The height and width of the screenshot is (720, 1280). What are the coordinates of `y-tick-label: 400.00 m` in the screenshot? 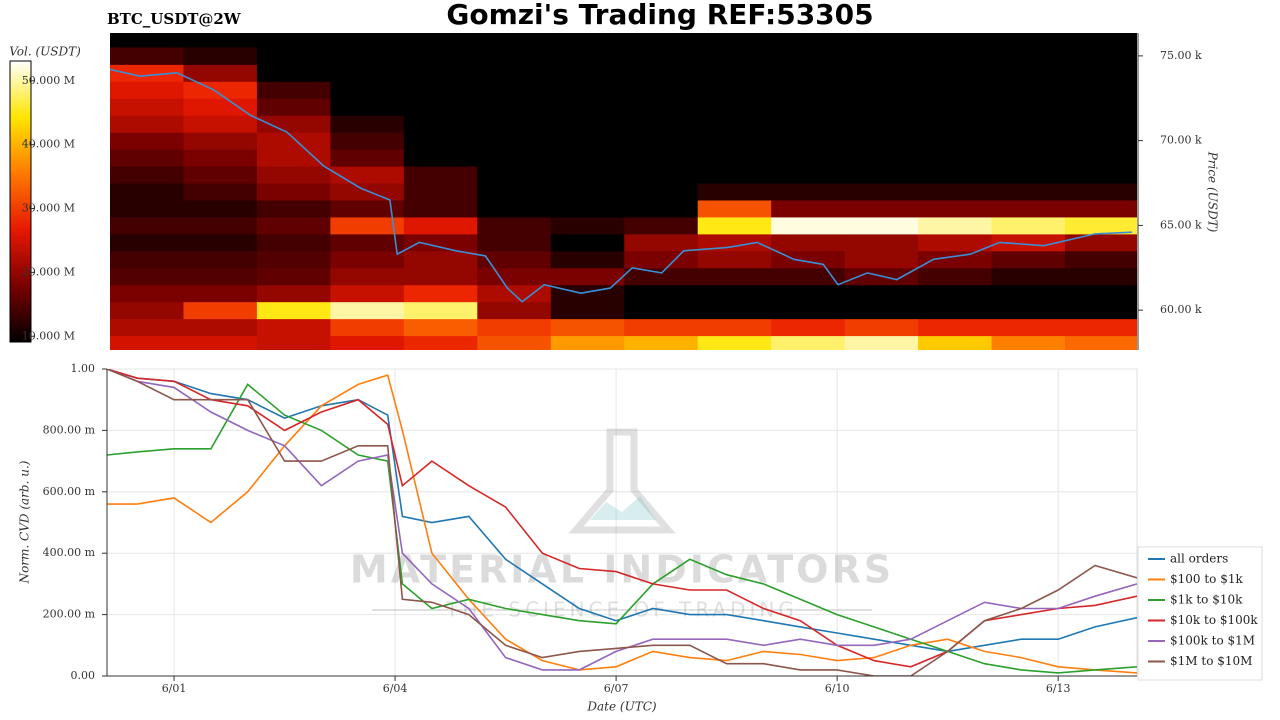 It's located at (69, 552).